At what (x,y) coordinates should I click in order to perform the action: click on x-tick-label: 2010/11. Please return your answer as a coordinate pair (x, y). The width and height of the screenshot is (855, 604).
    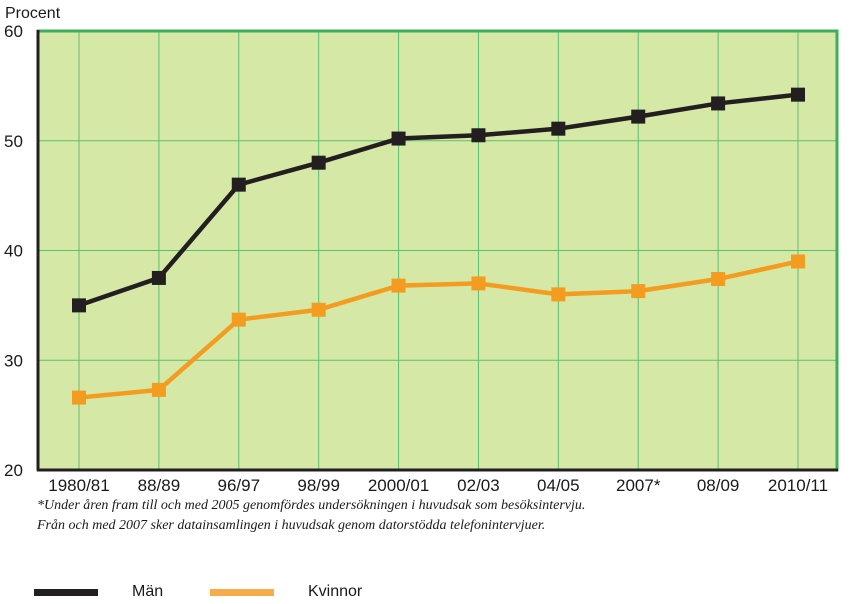
    Looking at the image, I should click on (798, 485).